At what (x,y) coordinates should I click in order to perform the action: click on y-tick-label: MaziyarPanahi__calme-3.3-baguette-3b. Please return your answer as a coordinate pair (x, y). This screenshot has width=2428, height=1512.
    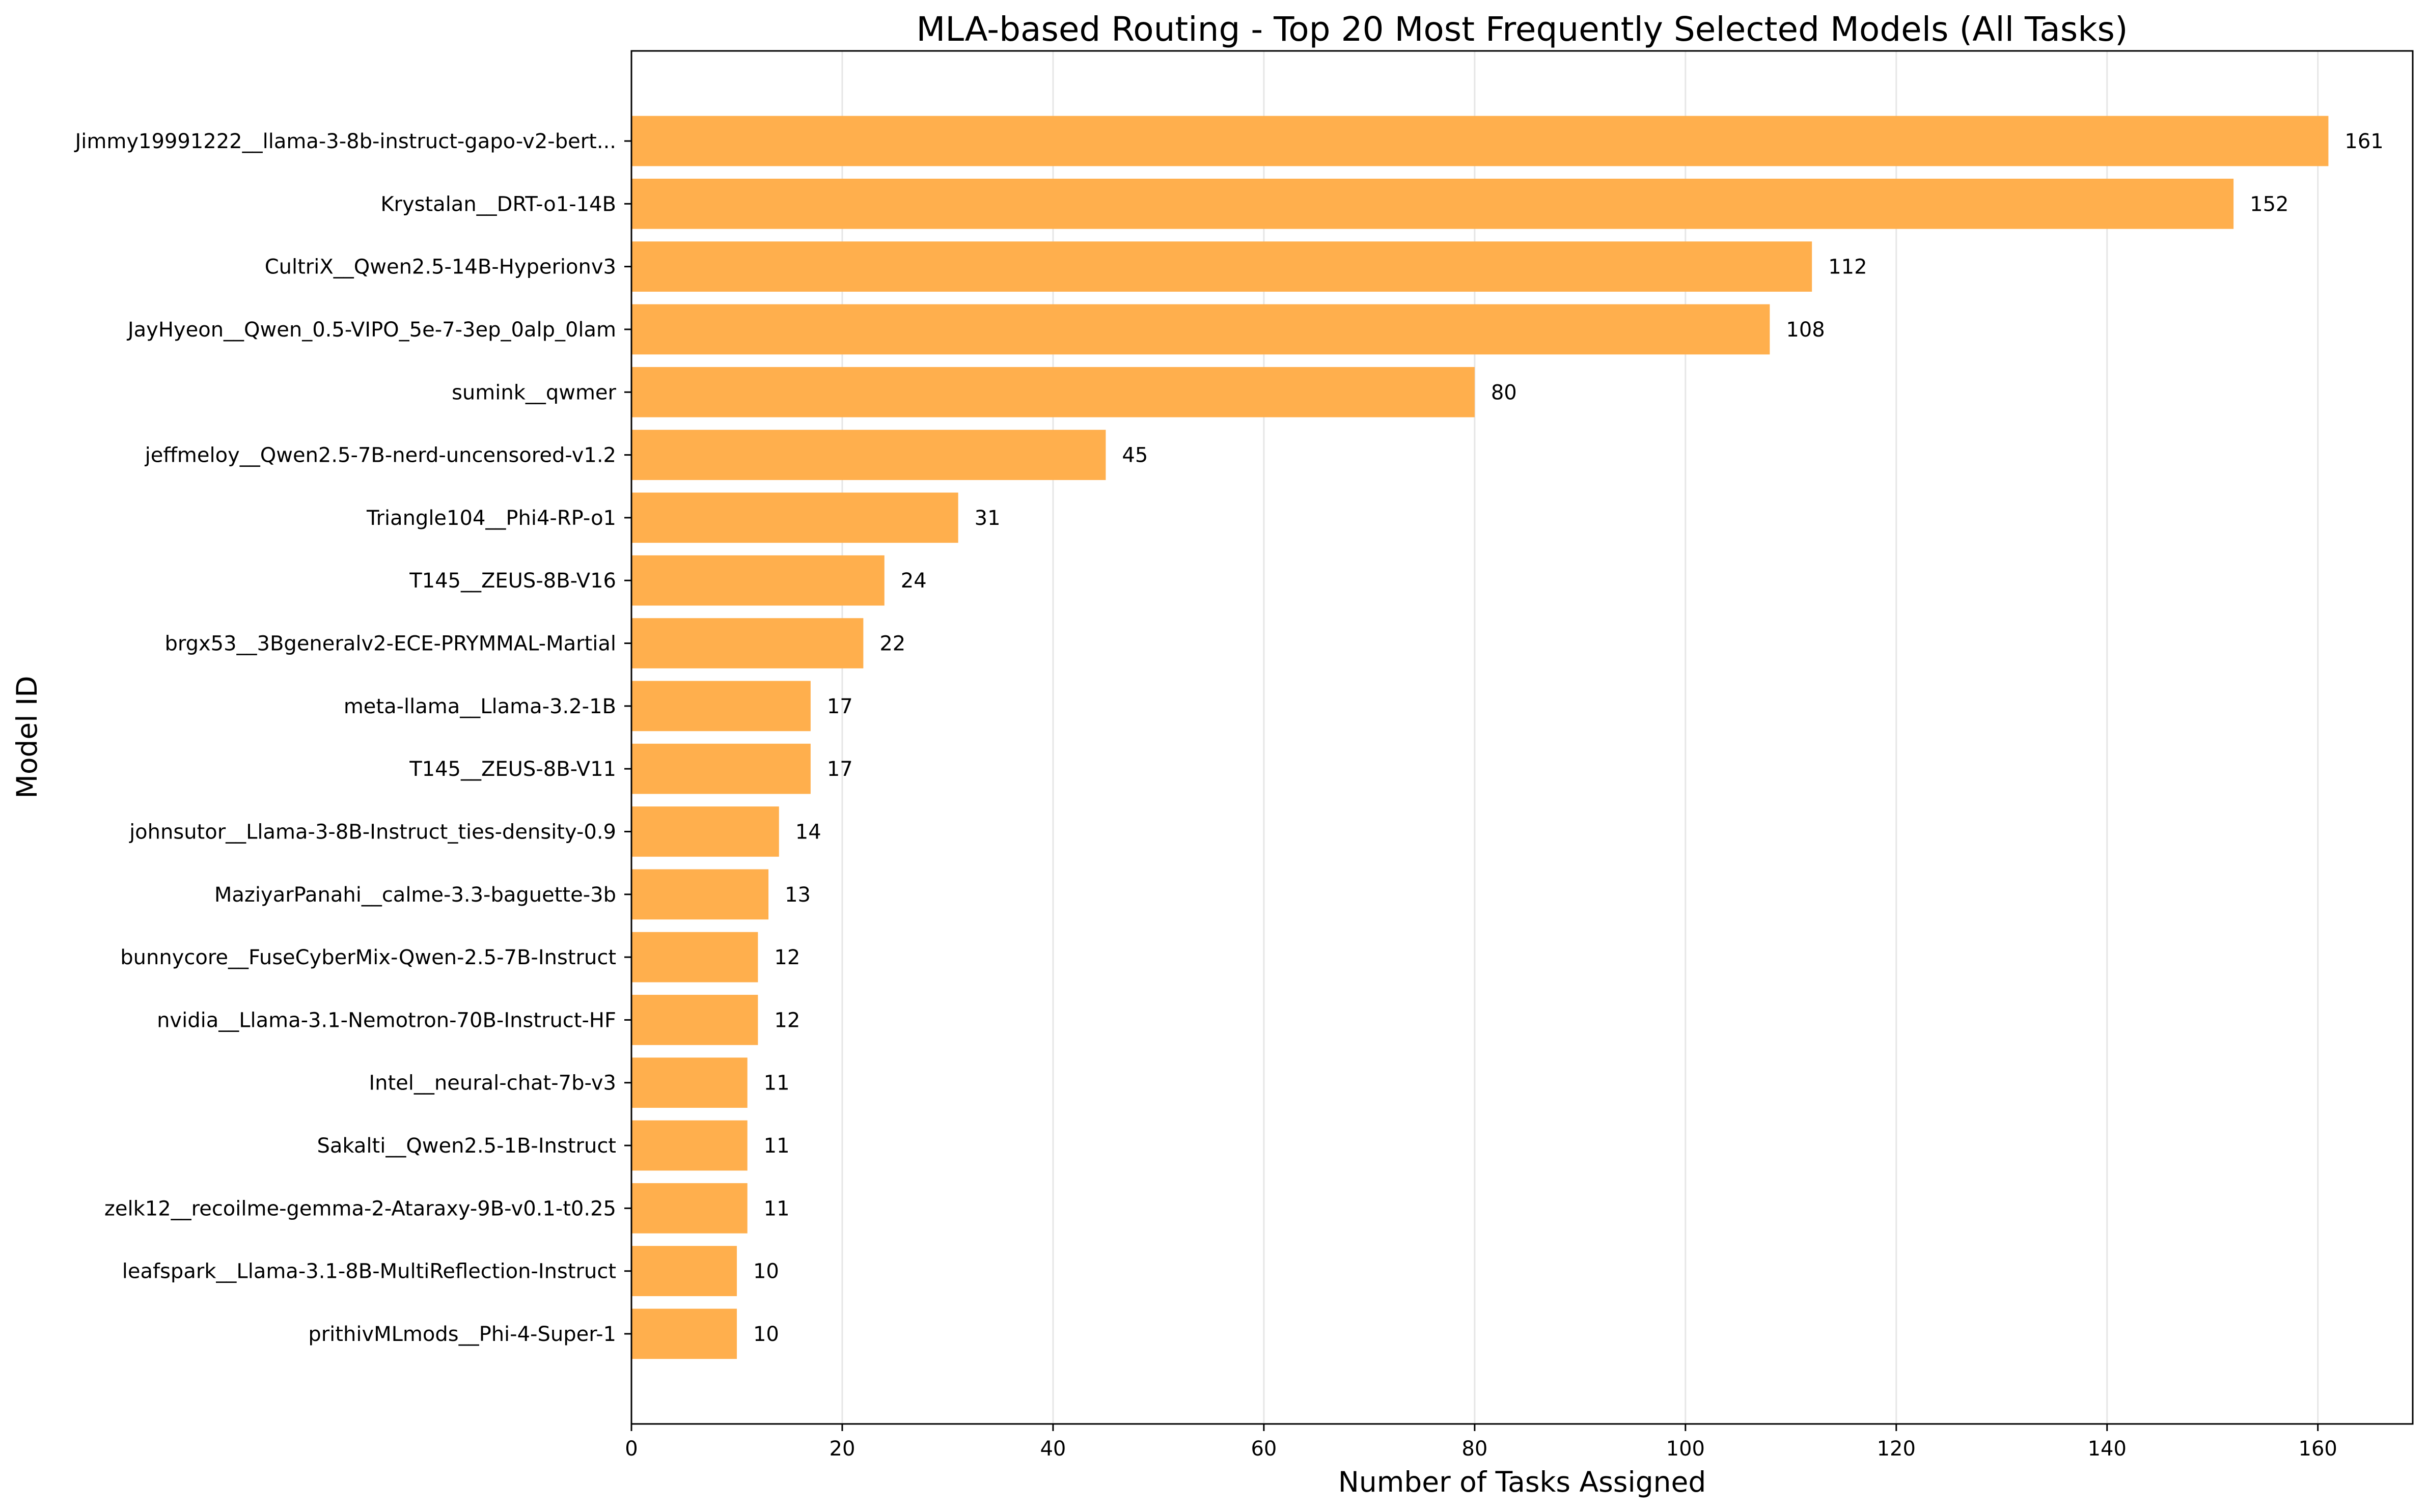
    Looking at the image, I should click on (415, 895).